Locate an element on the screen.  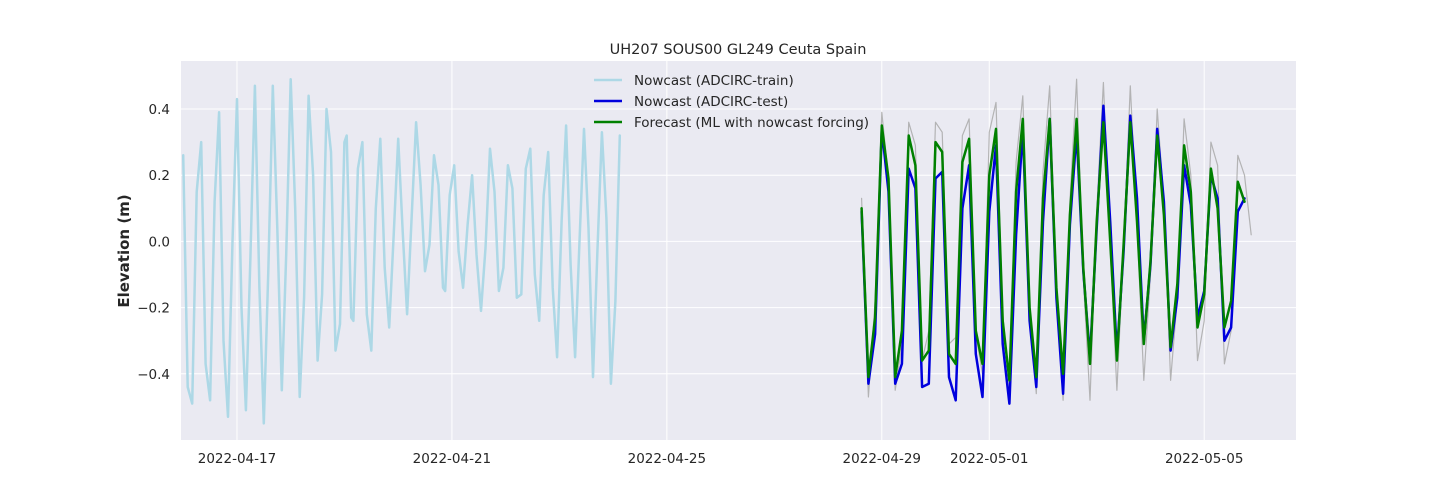
x-tick-label: 2022-05-01 is located at coordinates (989, 459).